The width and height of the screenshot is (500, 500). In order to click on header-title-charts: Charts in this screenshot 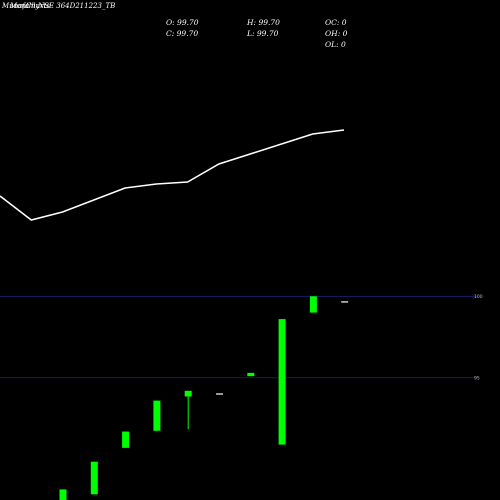, I will do `click(38, 6)`.